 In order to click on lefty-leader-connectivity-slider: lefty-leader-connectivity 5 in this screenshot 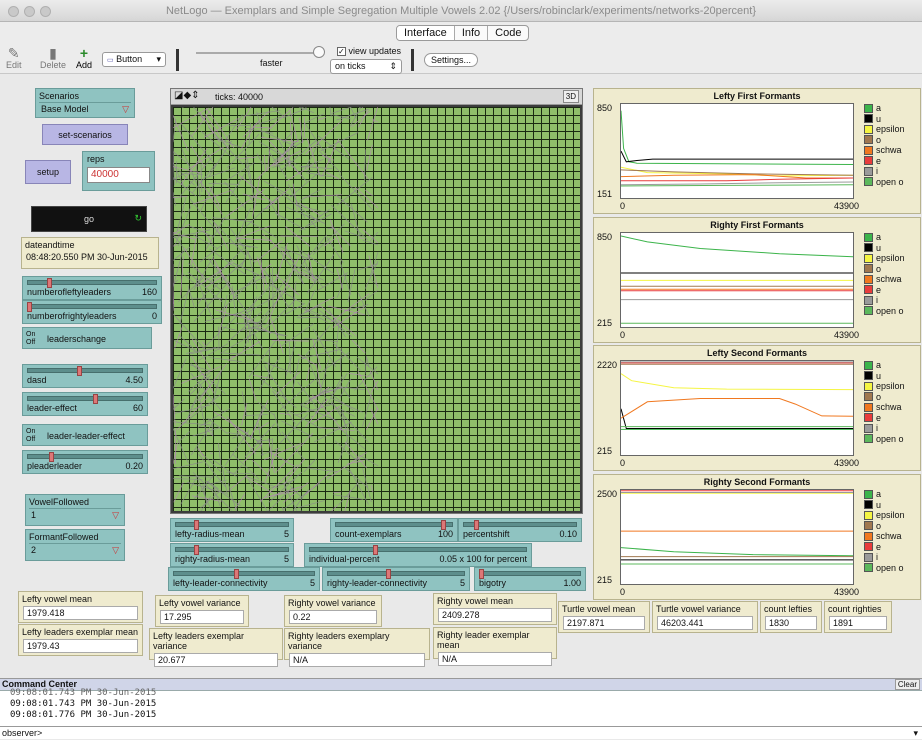, I will do `click(244, 579)`.